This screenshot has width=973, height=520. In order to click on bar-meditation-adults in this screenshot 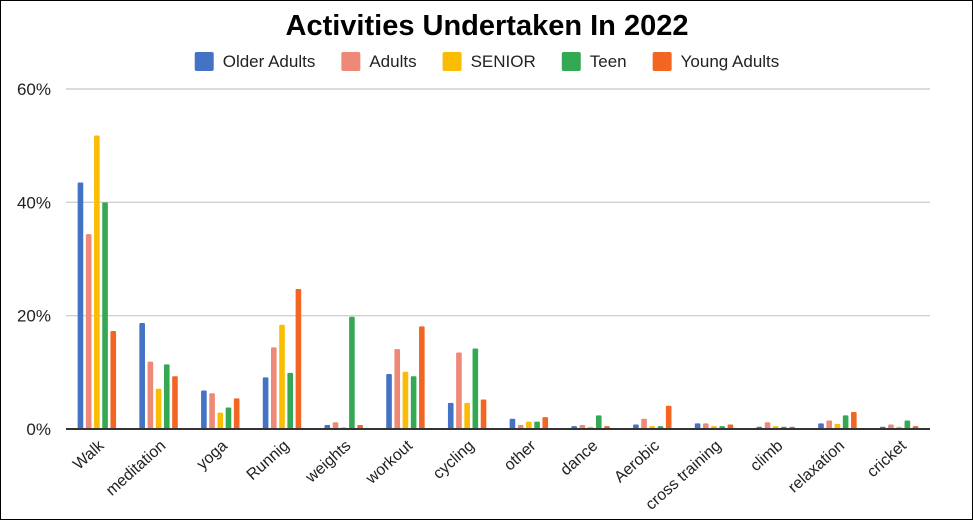, I will do `click(150, 395)`.